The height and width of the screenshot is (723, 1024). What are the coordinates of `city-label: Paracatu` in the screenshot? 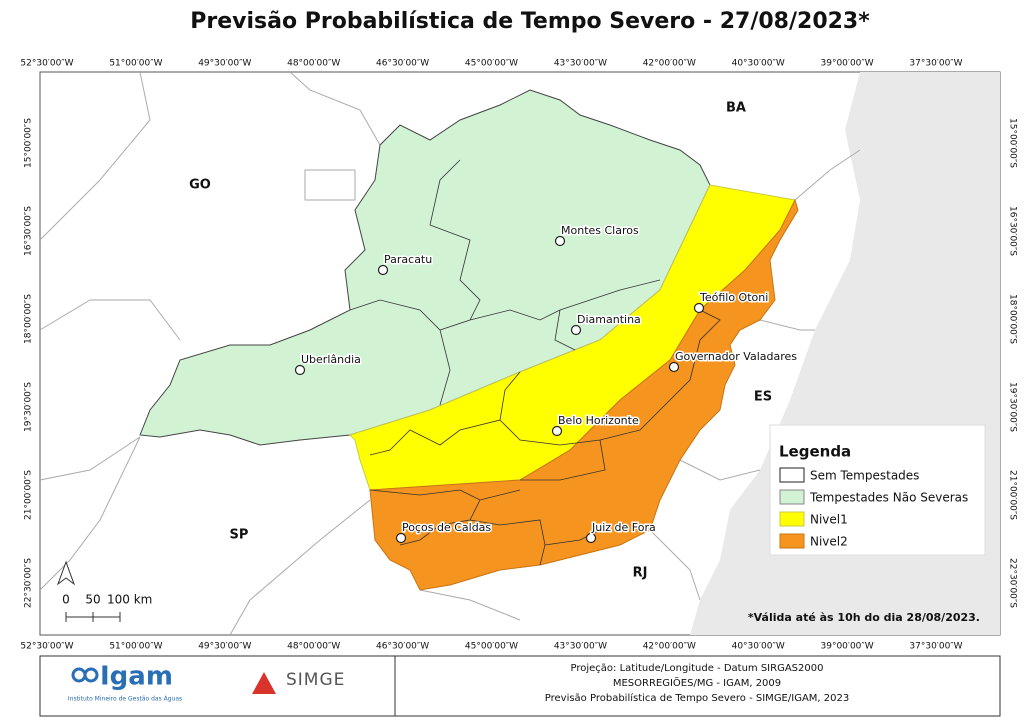 It's located at (408, 259).